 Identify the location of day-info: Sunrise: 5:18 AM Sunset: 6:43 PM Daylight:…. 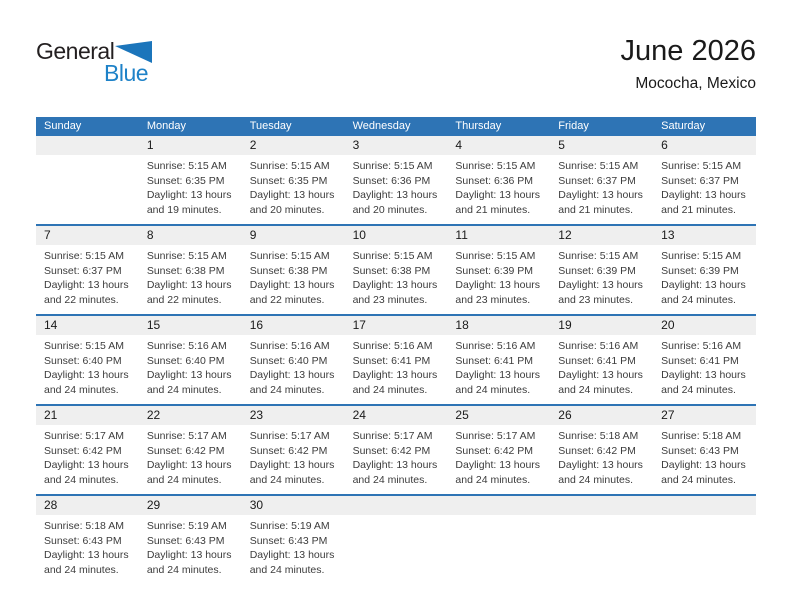
(87, 546).